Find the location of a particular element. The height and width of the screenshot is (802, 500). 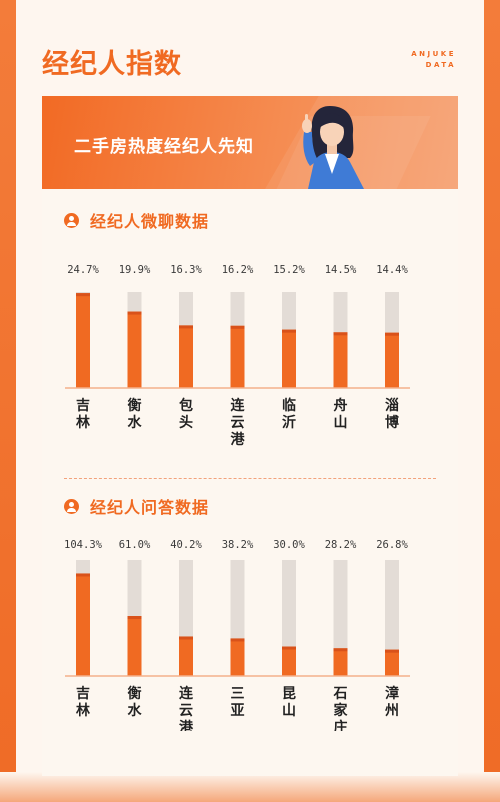

section-header-qa: 经纪人问答数据 is located at coordinates (137, 506).